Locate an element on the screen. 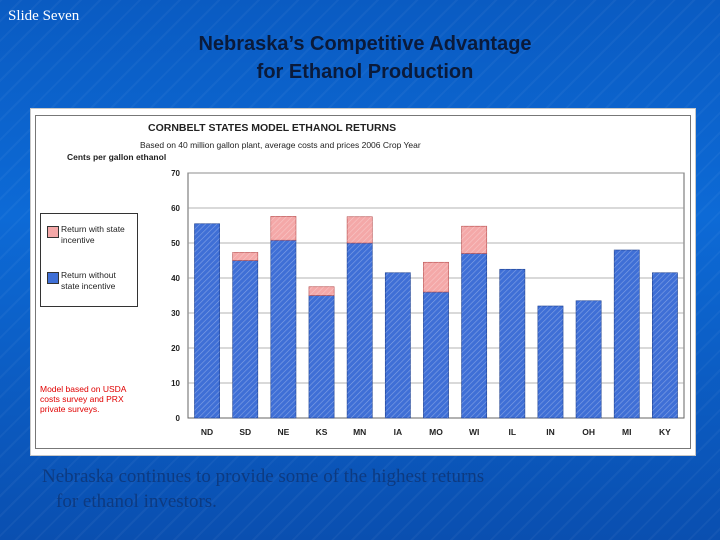 The height and width of the screenshot is (540, 720). slide-label: Slide Seven is located at coordinates (44, 16).